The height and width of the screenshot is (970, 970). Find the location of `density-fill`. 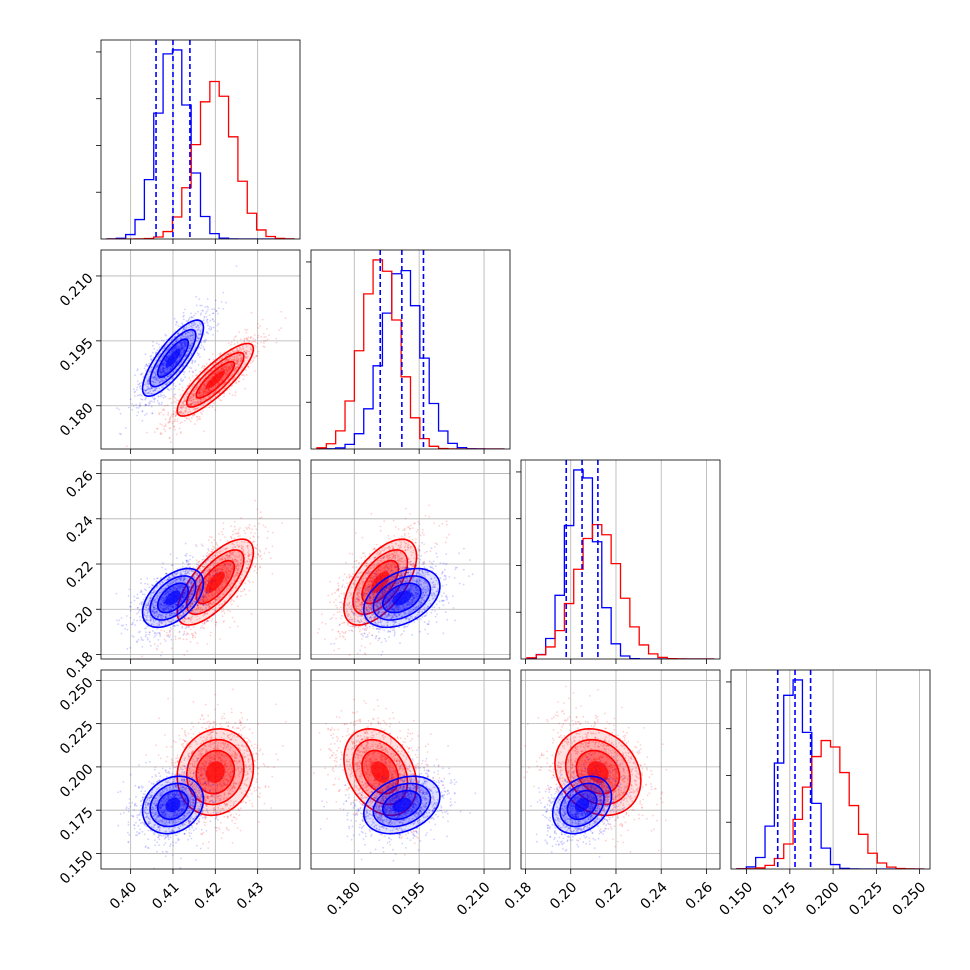

density-fill is located at coordinates (215, 379).